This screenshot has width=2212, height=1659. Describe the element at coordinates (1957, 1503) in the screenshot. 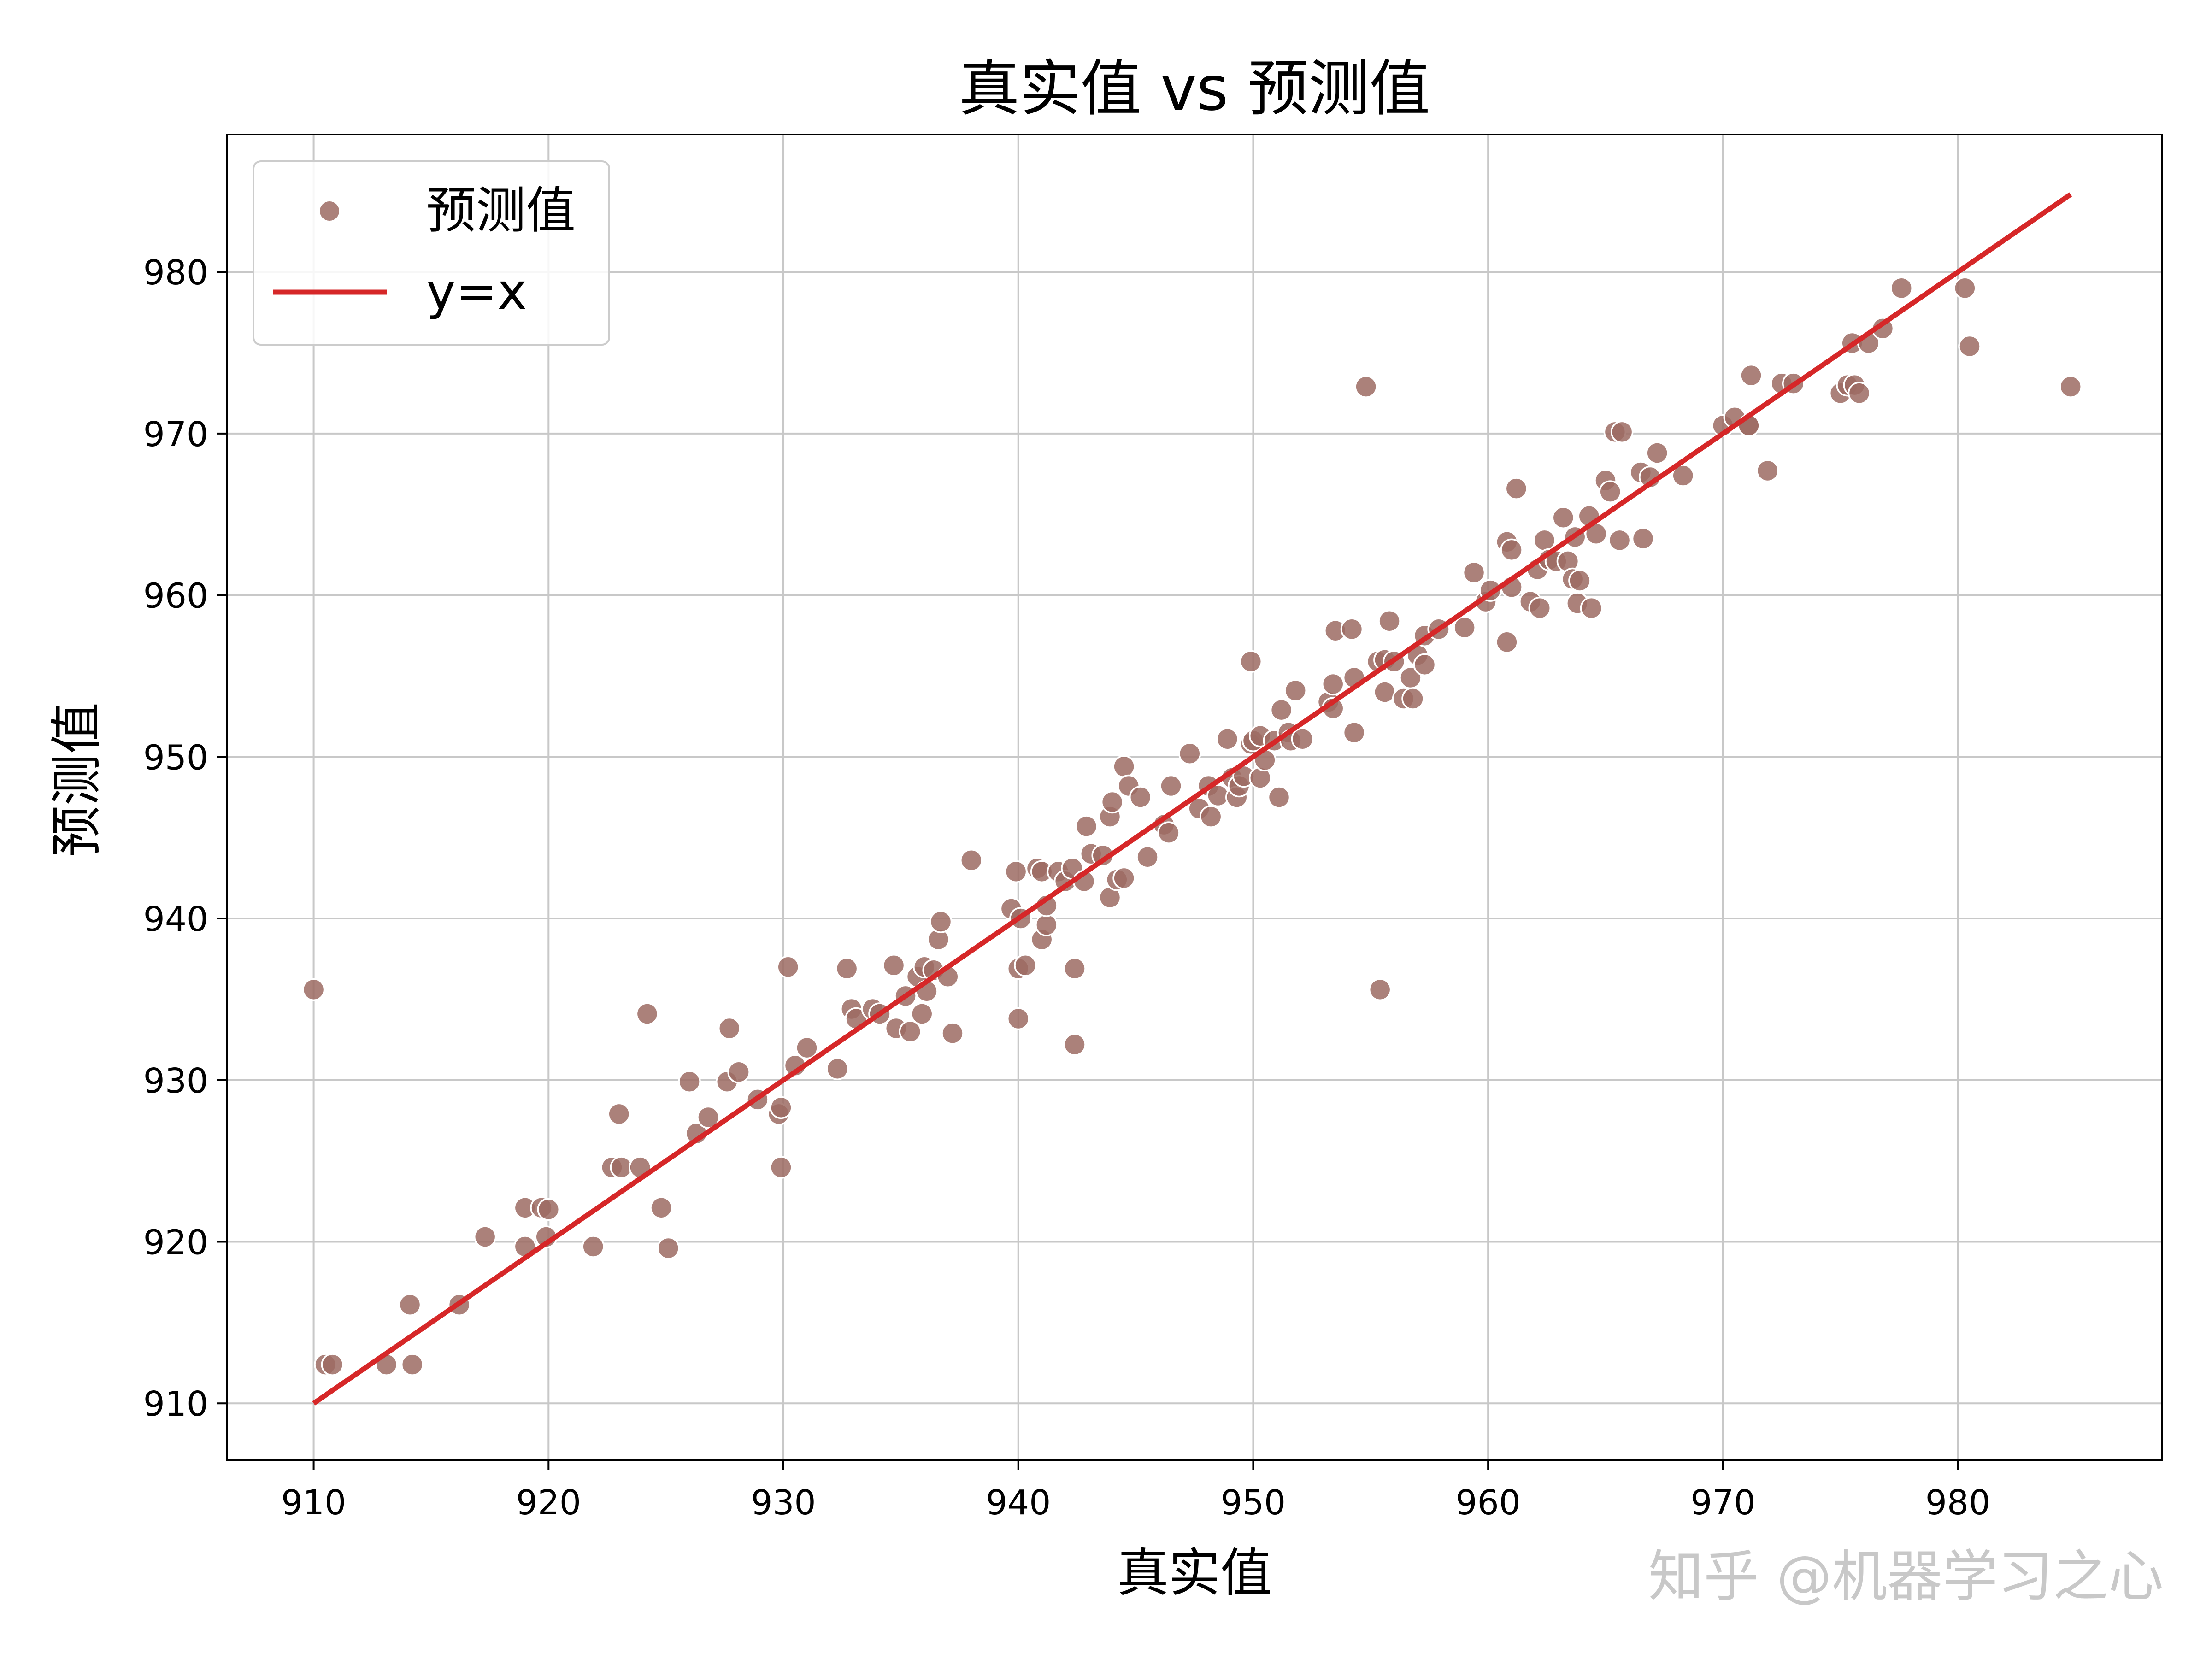

I see `x-tick-label: 980` at that location.